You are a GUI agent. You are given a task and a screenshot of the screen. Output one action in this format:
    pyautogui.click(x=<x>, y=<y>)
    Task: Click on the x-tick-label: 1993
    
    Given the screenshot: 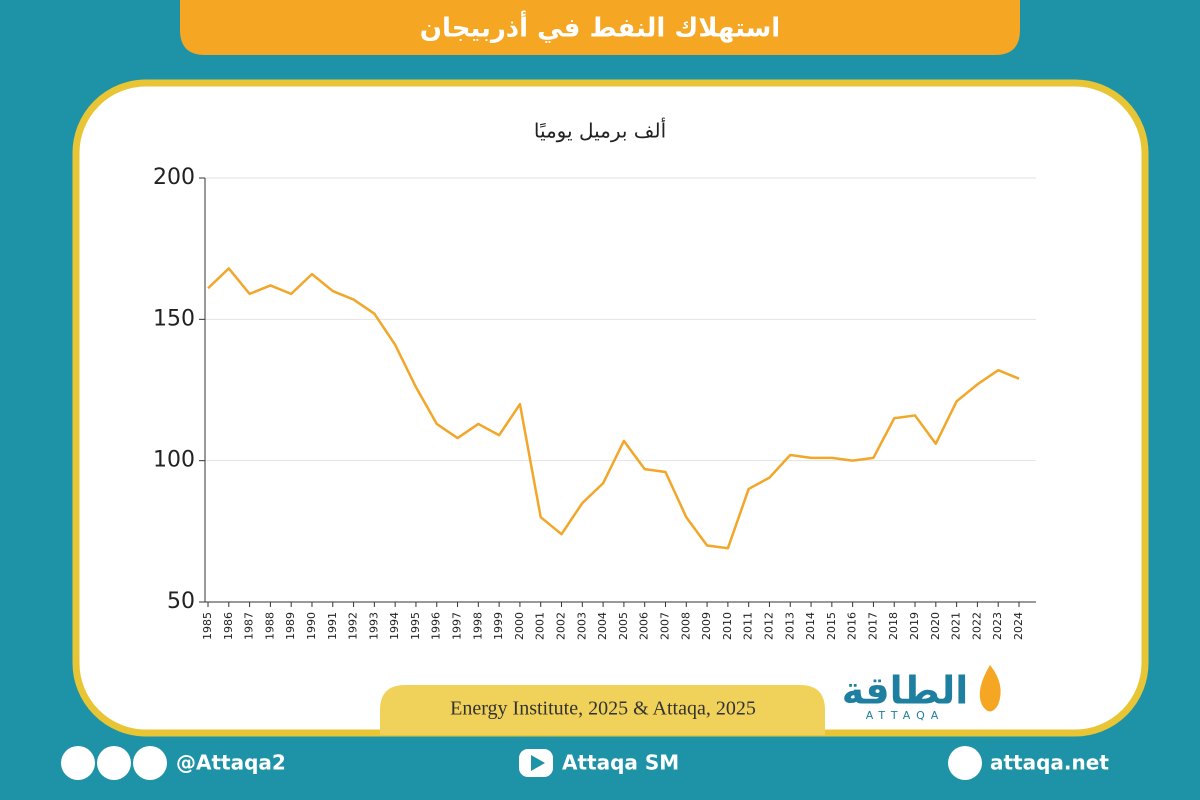 What is the action you would take?
    pyautogui.click(x=373, y=626)
    